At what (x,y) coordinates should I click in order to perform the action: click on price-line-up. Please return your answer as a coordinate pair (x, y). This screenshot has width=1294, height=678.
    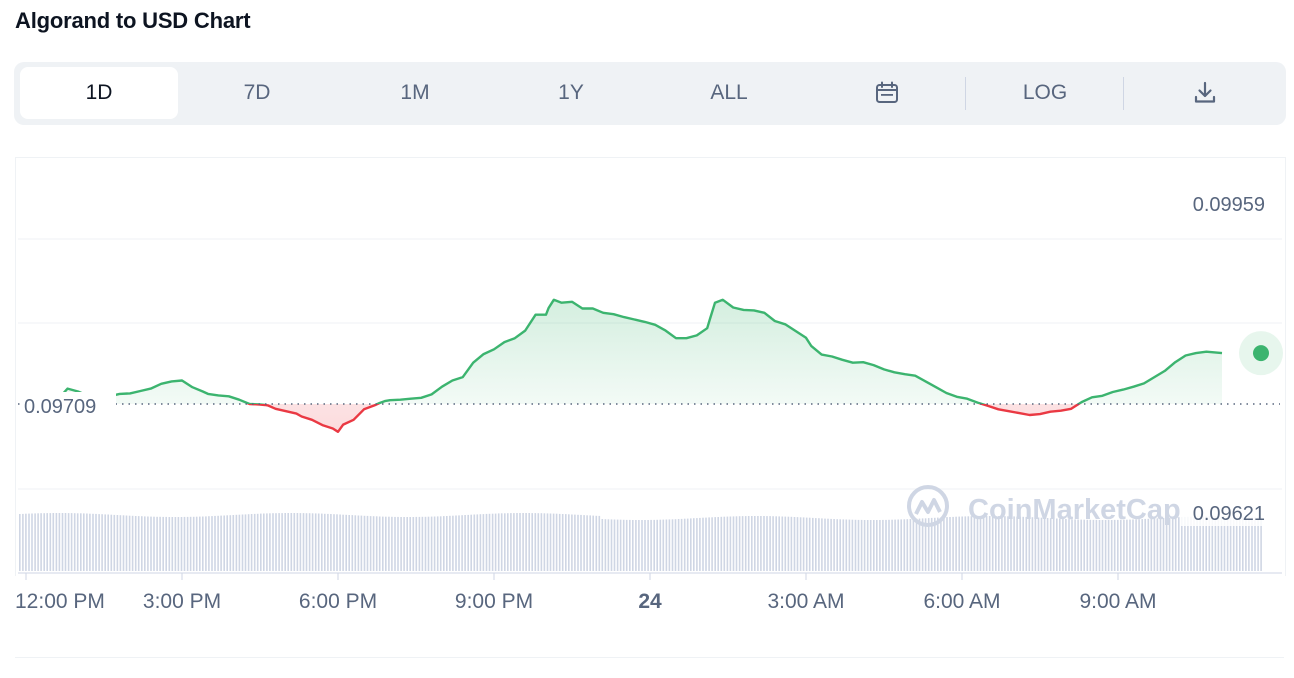
    Looking at the image, I should click on (634, 351).